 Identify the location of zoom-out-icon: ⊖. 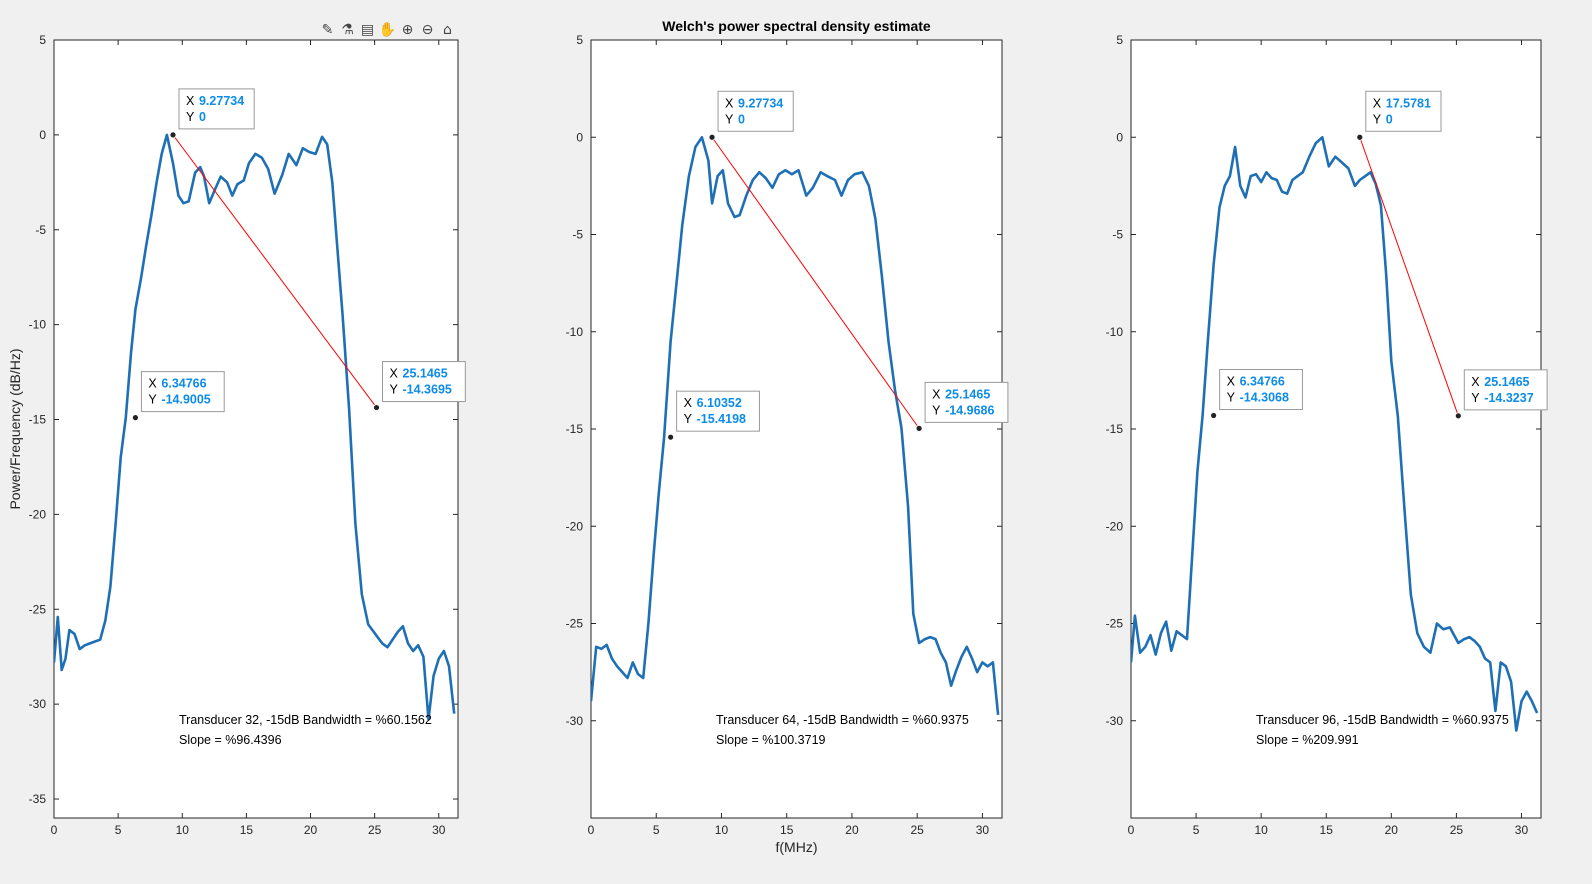
(427, 29).